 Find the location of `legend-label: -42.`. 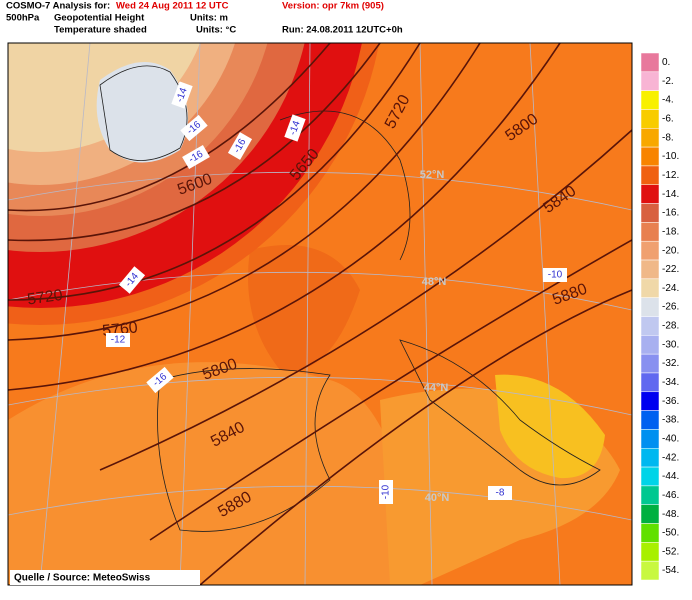

legend-label: -42. is located at coordinates (670, 457).